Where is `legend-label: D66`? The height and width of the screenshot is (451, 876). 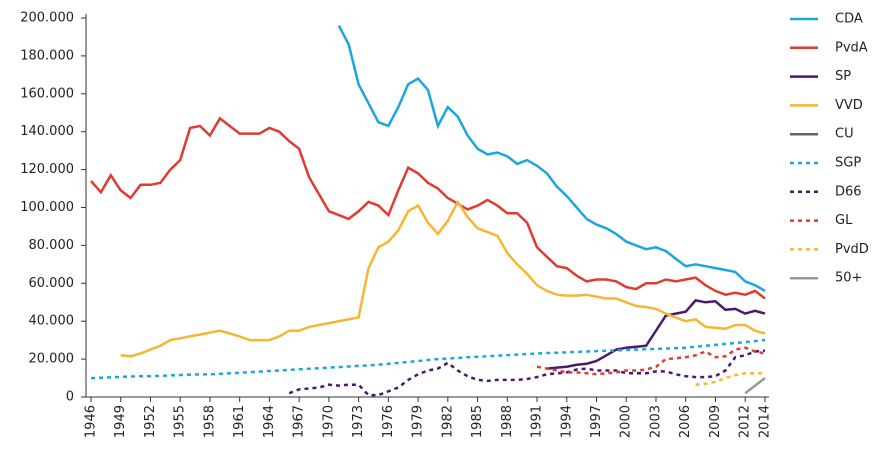
legend-label: D66 is located at coordinates (848, 191).